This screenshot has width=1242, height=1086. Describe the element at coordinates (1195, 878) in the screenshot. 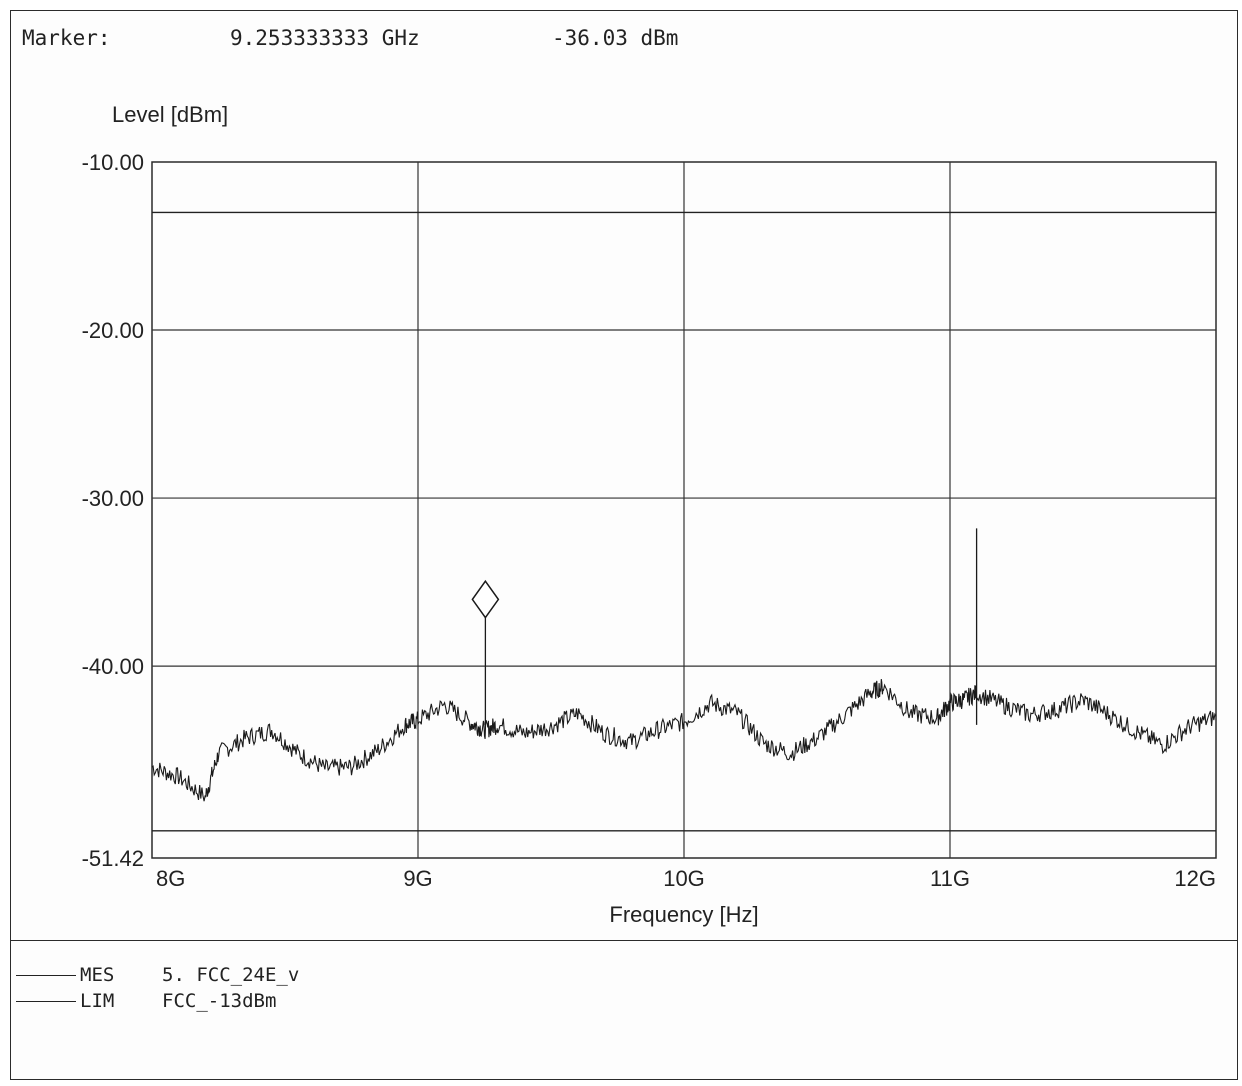

I see `x-tick-label: 12G` at that location.